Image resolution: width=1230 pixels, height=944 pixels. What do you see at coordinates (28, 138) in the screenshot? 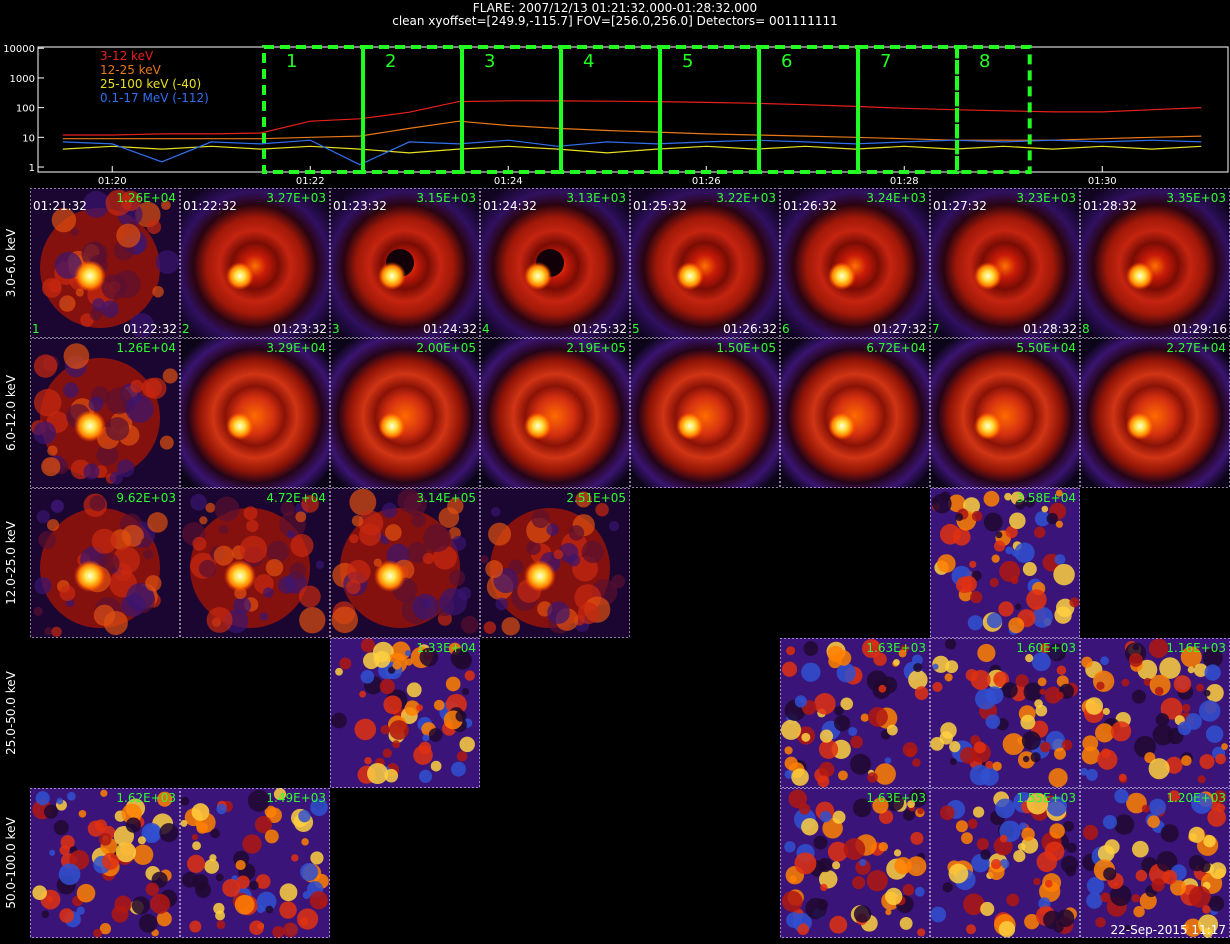
I see `y-tick-label: 10` at bounding box center [28, 138].